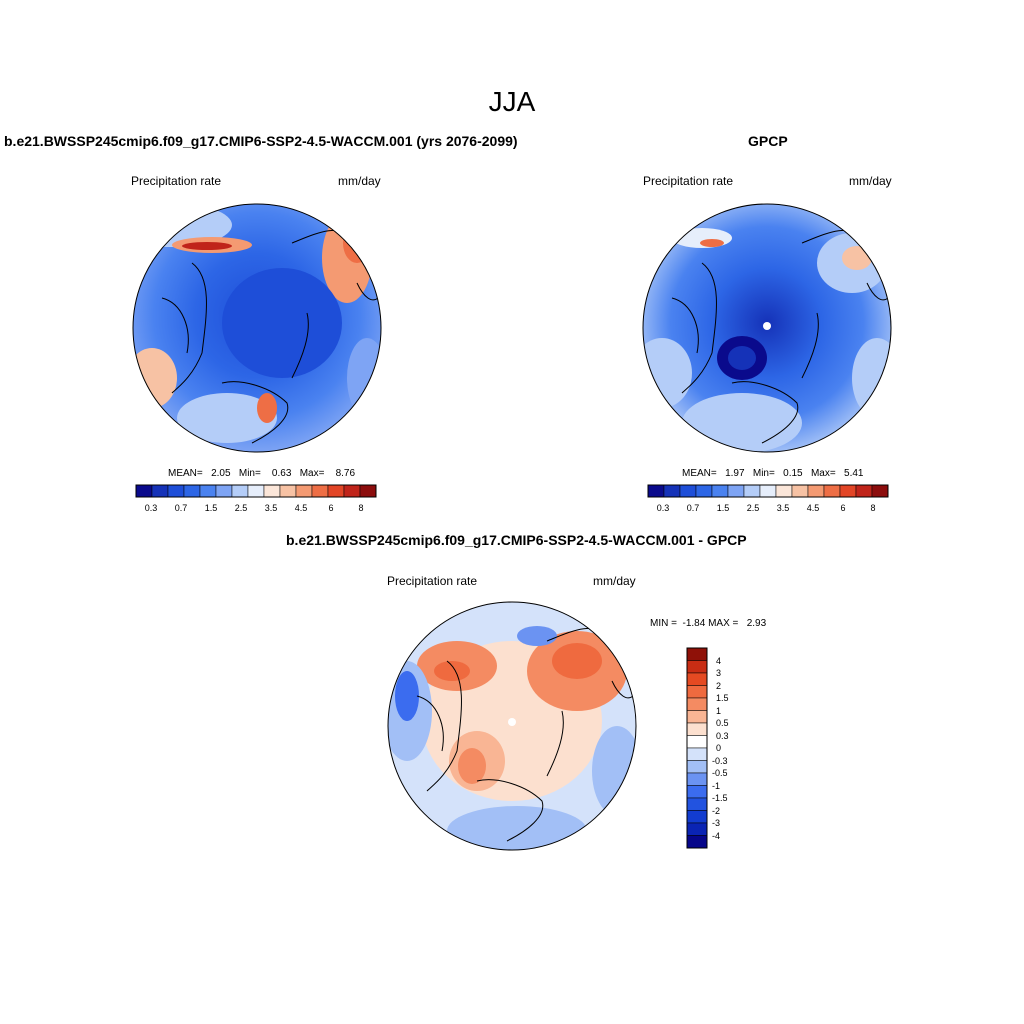 This screenshot has height=1024, width=1024. What do you see at coordinates (716, 786) in the screenshot?
I see `colorbar-tick-label: -1` at bounding box center [716, 786].